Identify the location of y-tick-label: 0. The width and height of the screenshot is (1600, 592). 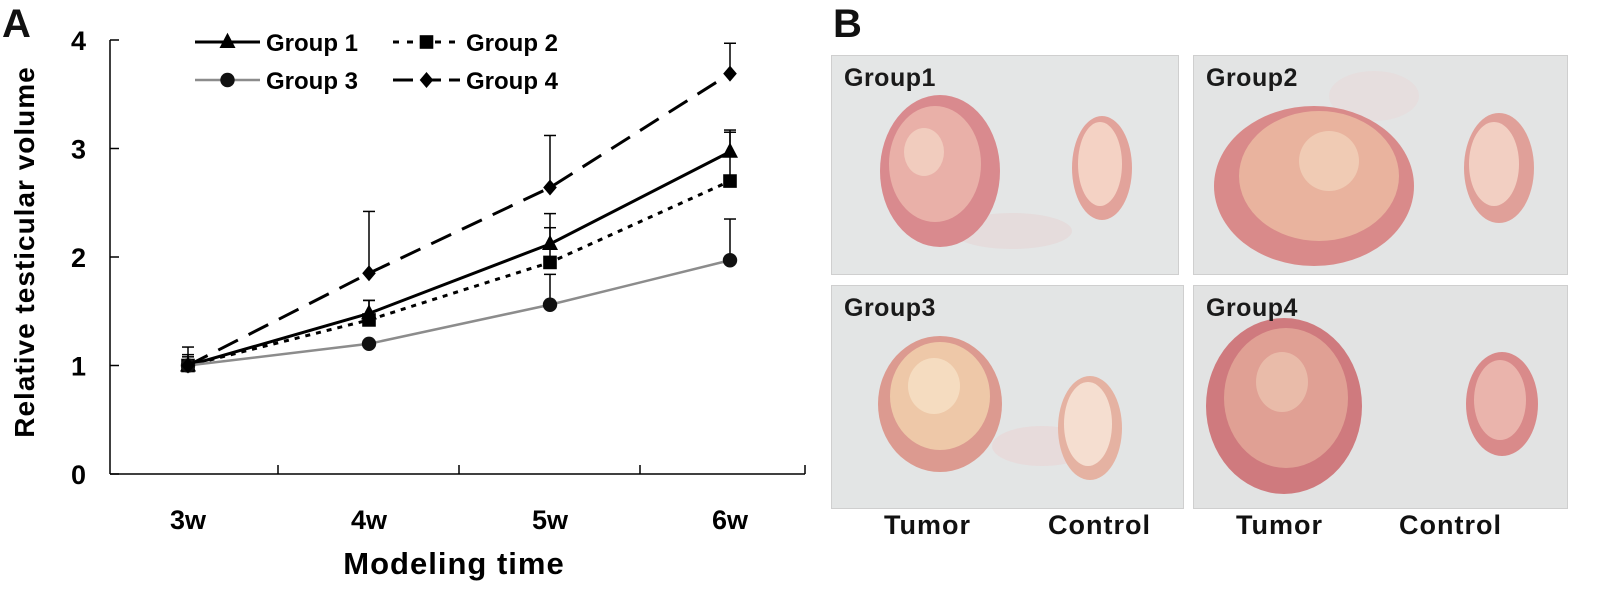
(78, 475).